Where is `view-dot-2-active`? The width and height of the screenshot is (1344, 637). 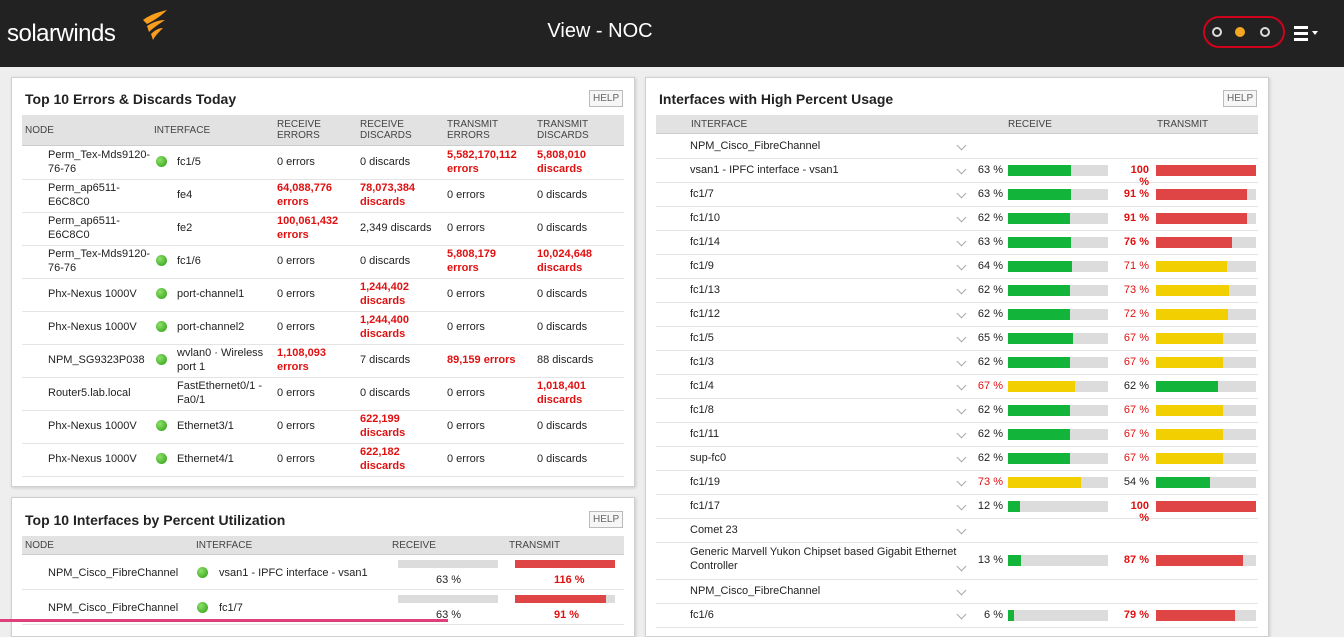
view-dot-2-active is located at coordinates (1240, 32).